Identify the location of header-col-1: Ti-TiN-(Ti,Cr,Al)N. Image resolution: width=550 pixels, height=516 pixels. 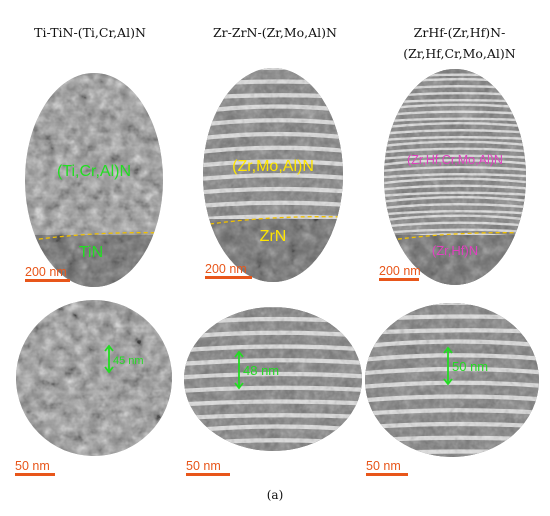
(90, 32).